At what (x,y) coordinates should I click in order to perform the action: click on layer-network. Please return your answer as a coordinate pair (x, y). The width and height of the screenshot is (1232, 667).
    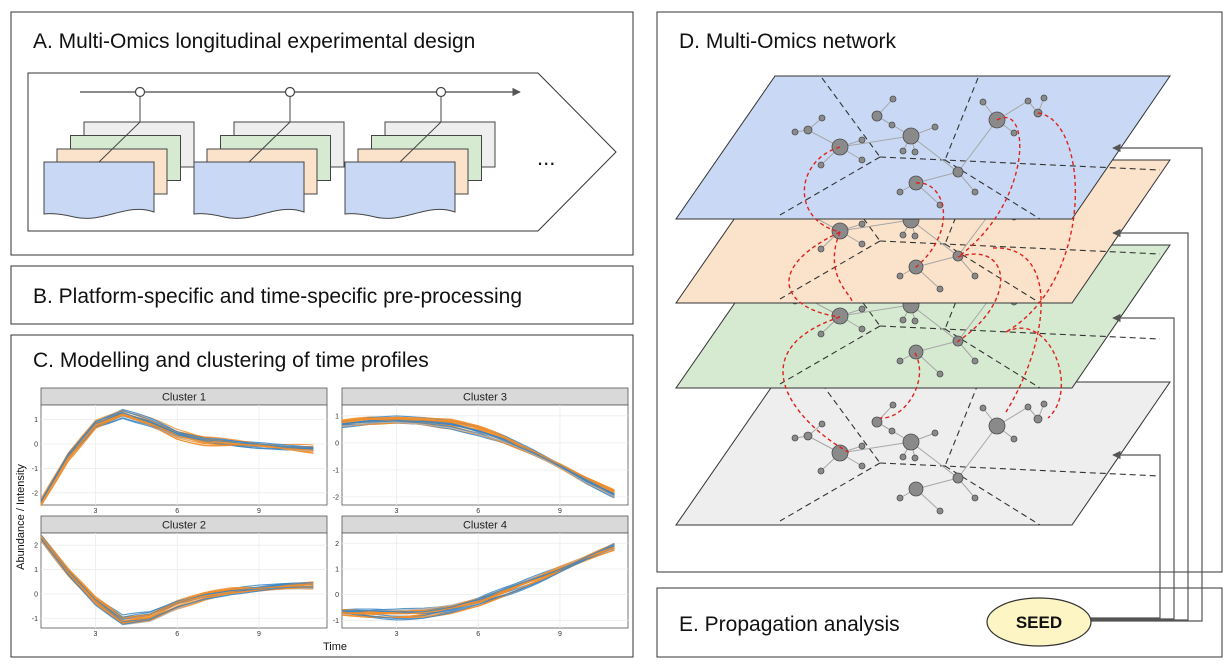
    Looking at the image, I should click on (919, 457).